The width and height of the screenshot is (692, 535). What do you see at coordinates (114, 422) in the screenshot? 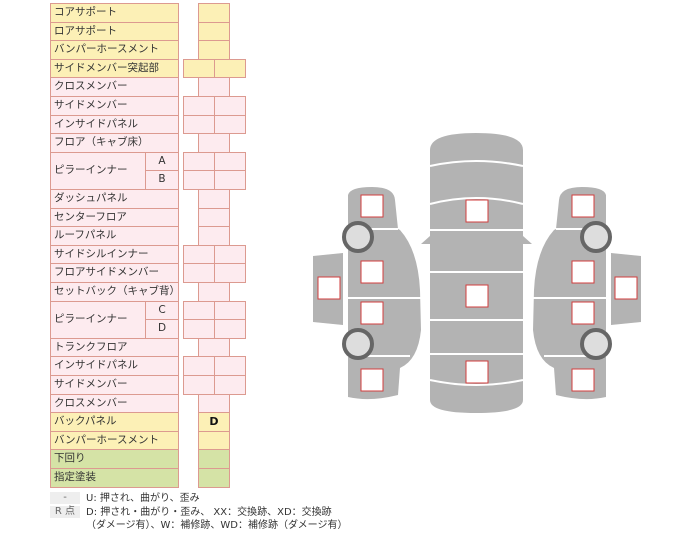
I see `row-label: バックパネル` at bounding box center [114, 422].